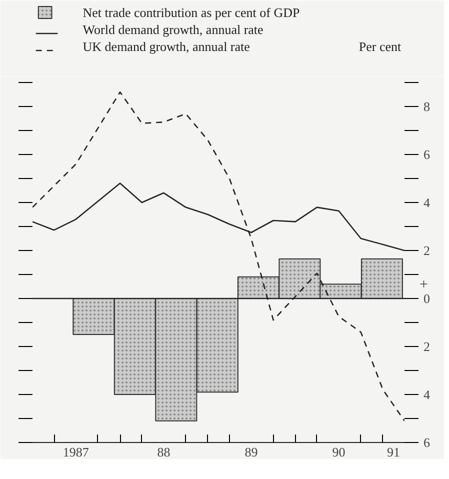  I want to click on x-tick-label: 88, so click(163, 452).